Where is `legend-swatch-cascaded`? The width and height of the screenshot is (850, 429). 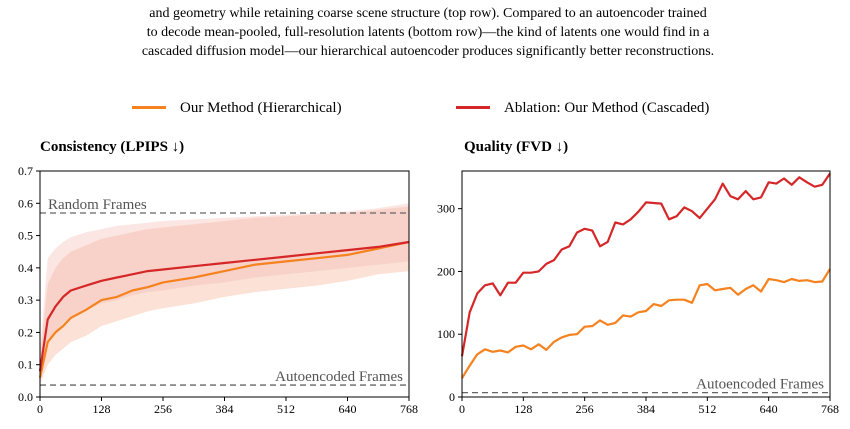
legend-swatch-cascaded is located at coordinates (473, 108).